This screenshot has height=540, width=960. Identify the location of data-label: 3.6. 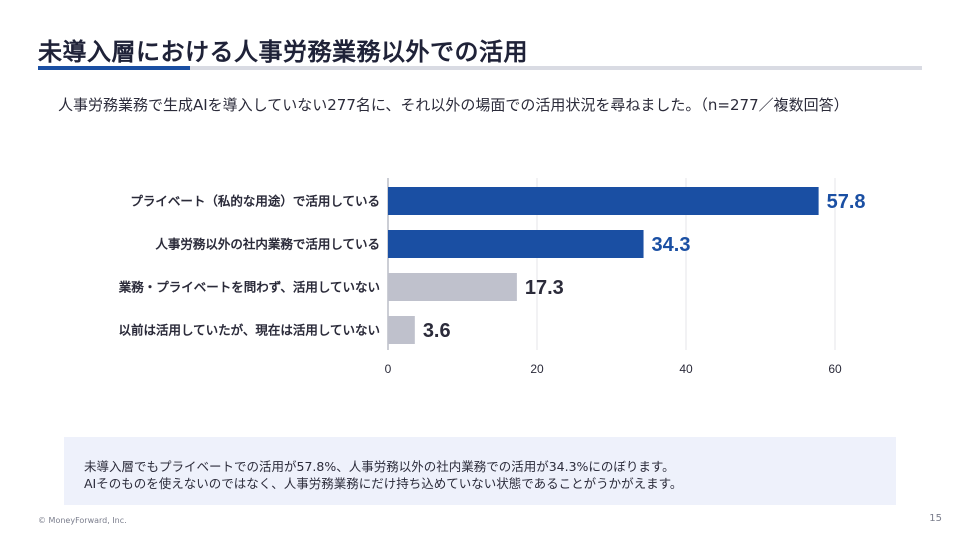
(437, 331).